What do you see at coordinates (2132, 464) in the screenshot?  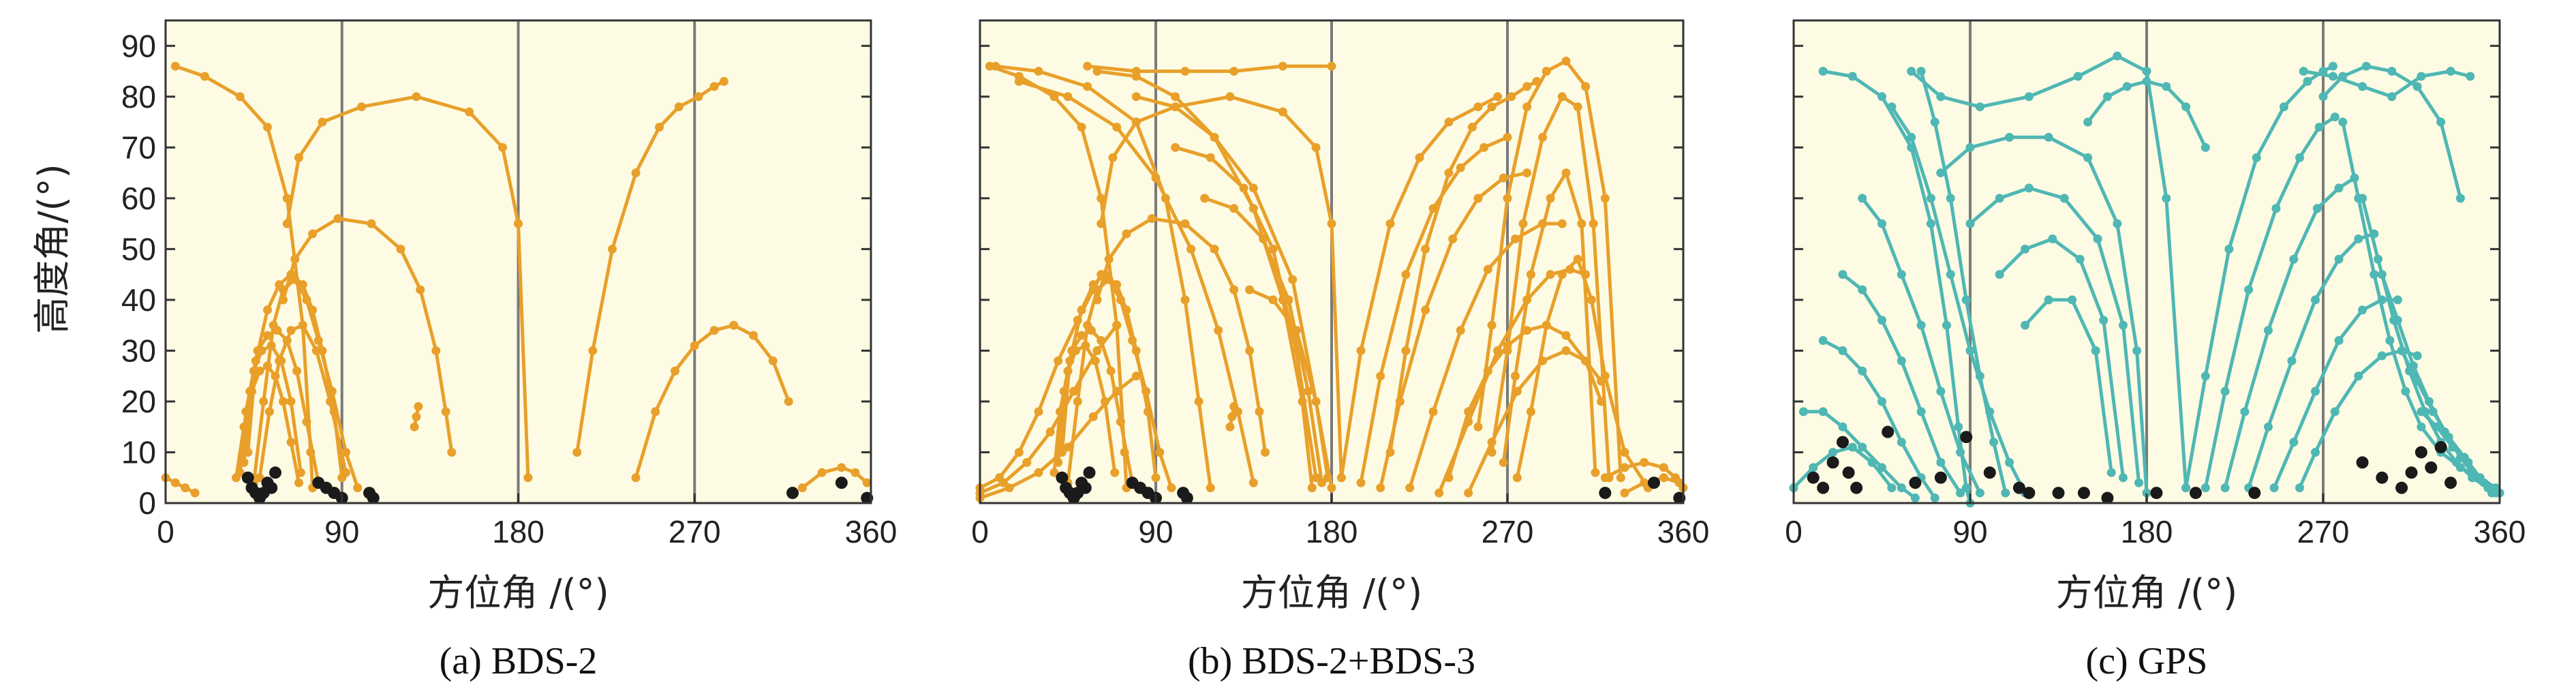 I see `masked-points` at bounding box center [2132, 464].